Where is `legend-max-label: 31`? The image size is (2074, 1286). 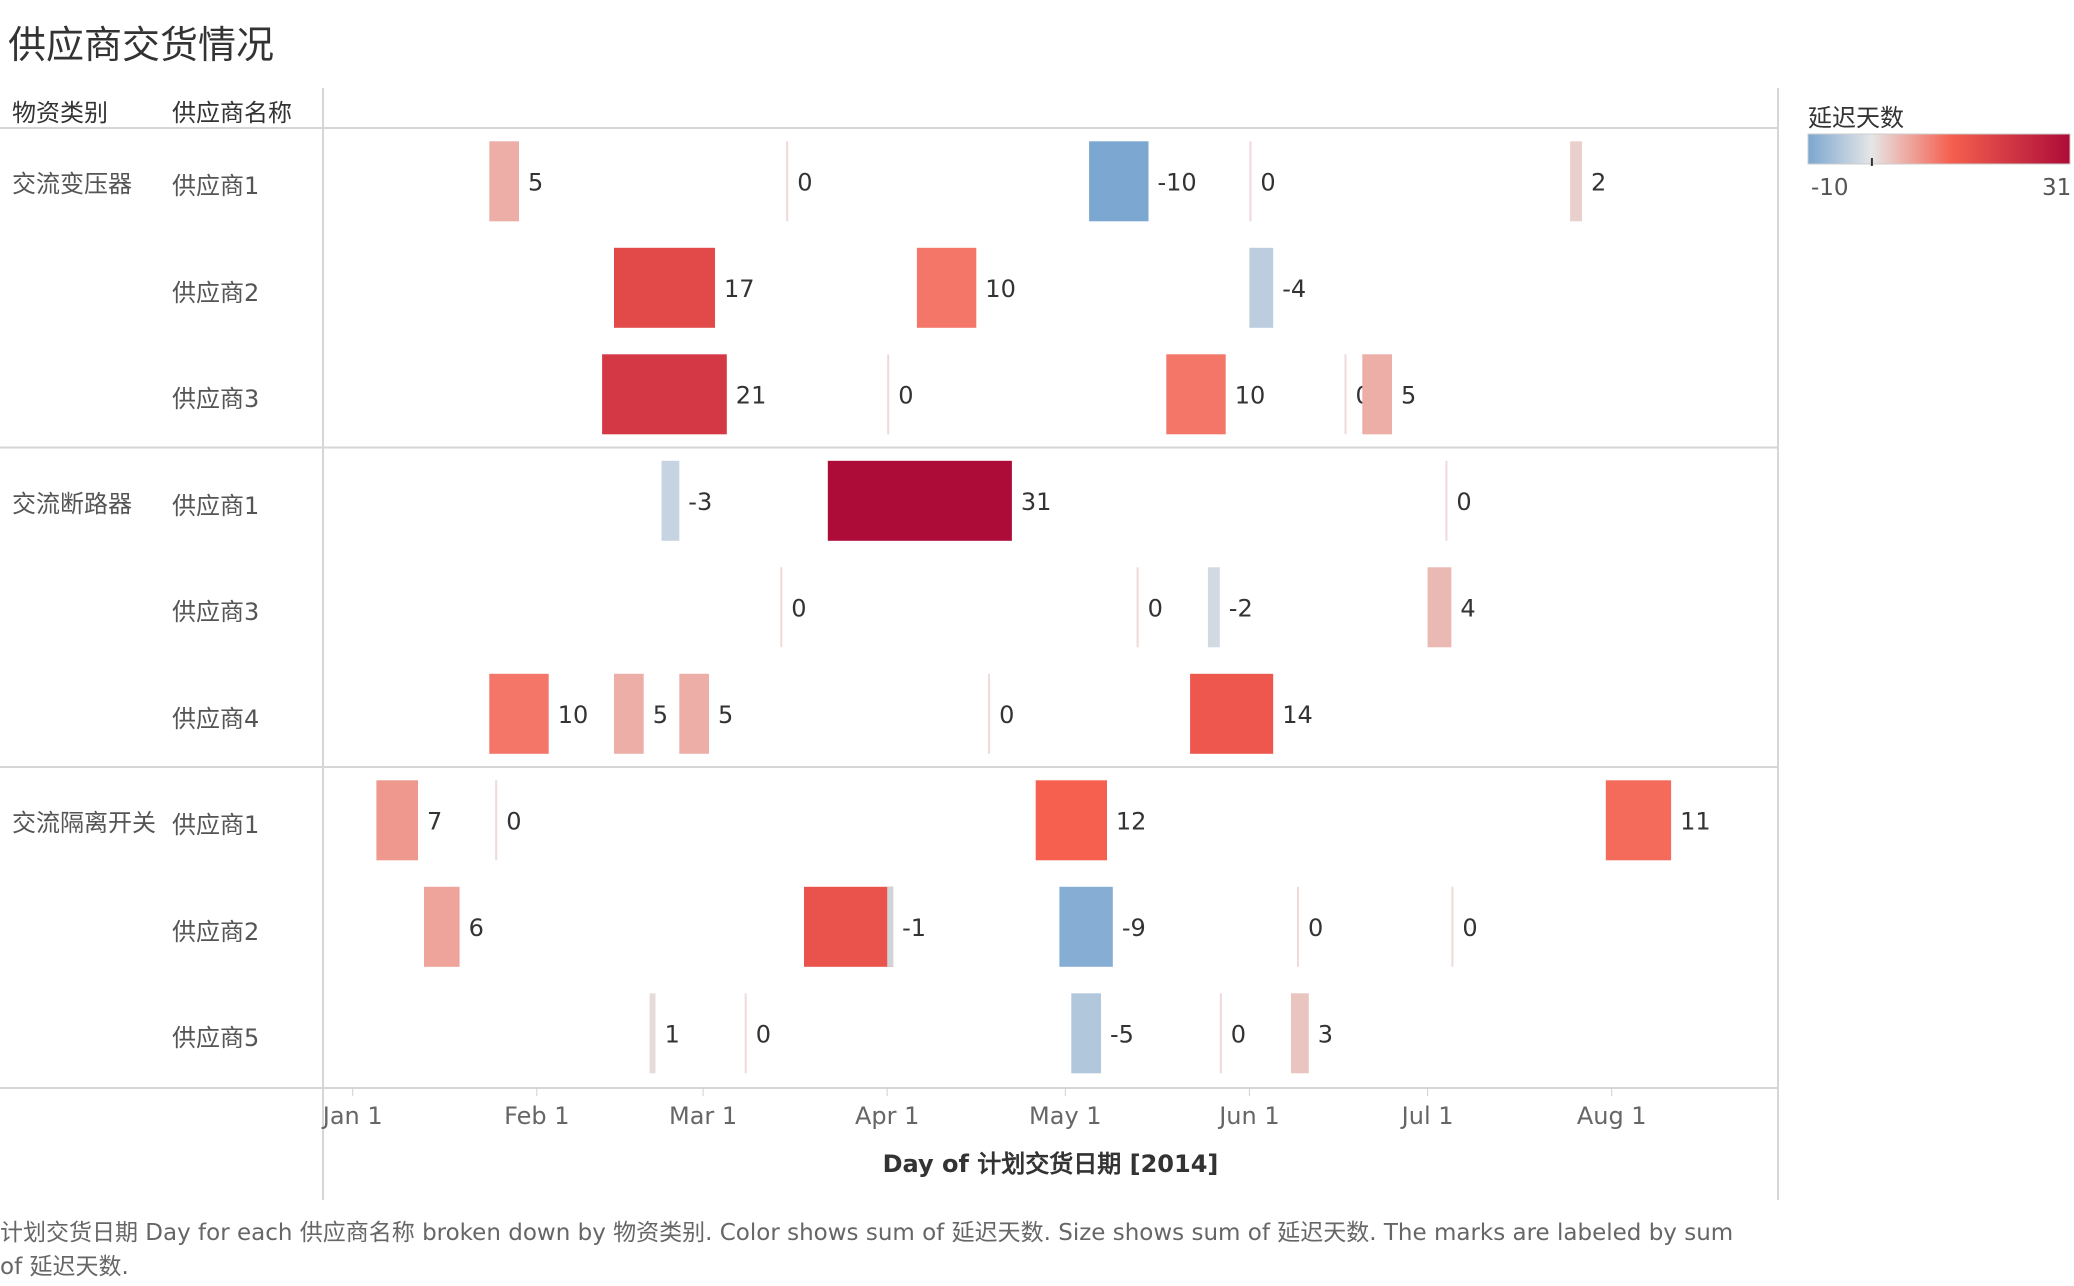
legend-max-label: 31 is located at coordinates (2057, 188).